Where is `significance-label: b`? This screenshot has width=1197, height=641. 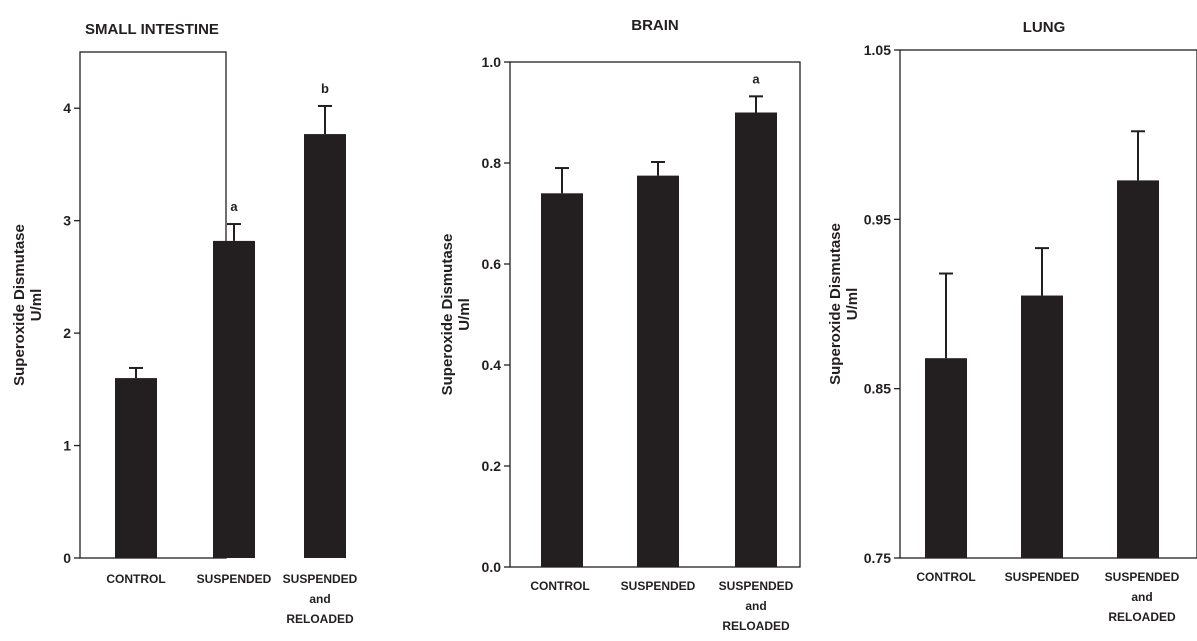
significance-label: b is located at coordinates (325, 88).